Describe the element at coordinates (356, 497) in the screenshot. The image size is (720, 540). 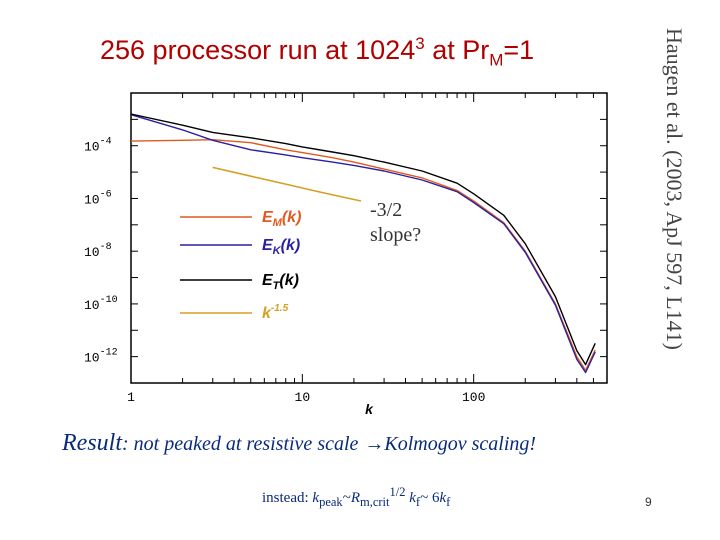
I see `instead-formula: instead: kpeak~Rm,crit1/2 kf~ 6kf` at that location.